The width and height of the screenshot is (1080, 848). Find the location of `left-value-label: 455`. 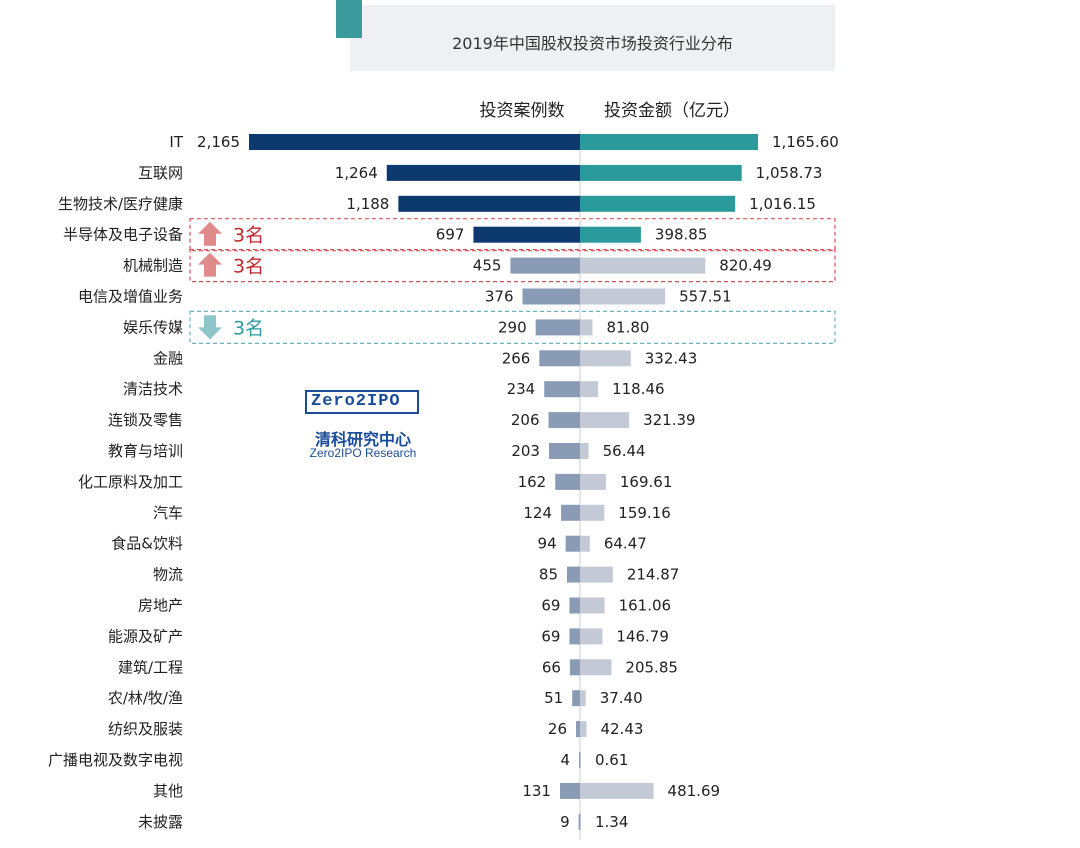

left-value-label: 455 is located at coordinates (487, 266).